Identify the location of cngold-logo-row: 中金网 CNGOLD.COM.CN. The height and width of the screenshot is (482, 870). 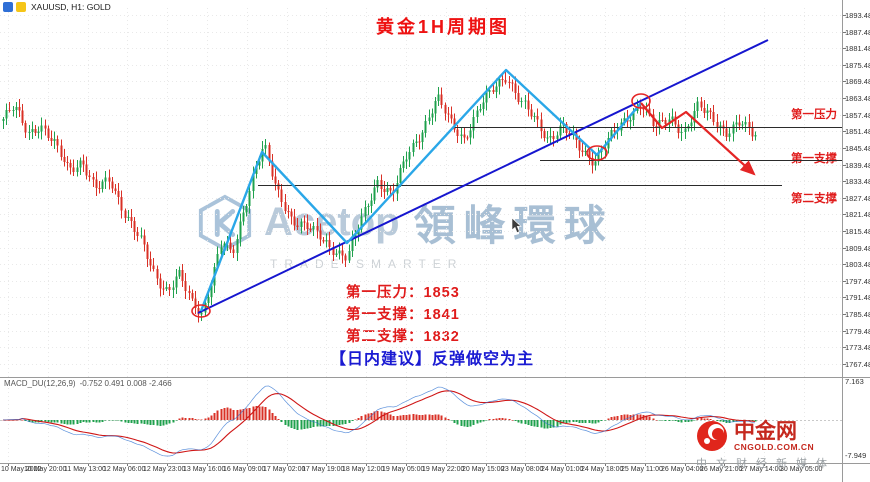
(782, 436).